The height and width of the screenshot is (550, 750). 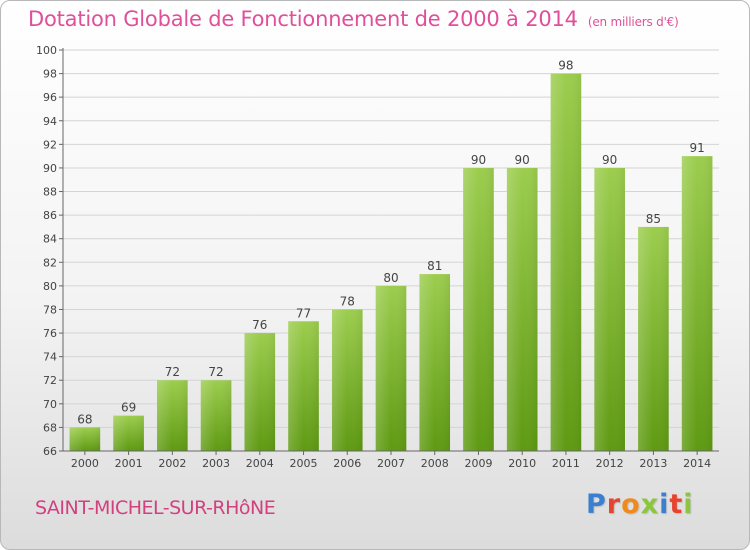 I want to click on x-tick-label-2007: 2007, so click(x=391, y=463).